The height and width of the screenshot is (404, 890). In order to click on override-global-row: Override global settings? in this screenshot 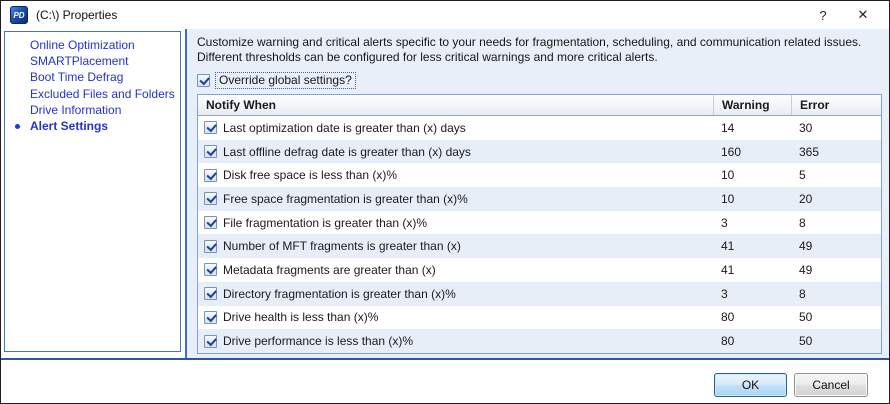, I will do `click(276, 80)`.